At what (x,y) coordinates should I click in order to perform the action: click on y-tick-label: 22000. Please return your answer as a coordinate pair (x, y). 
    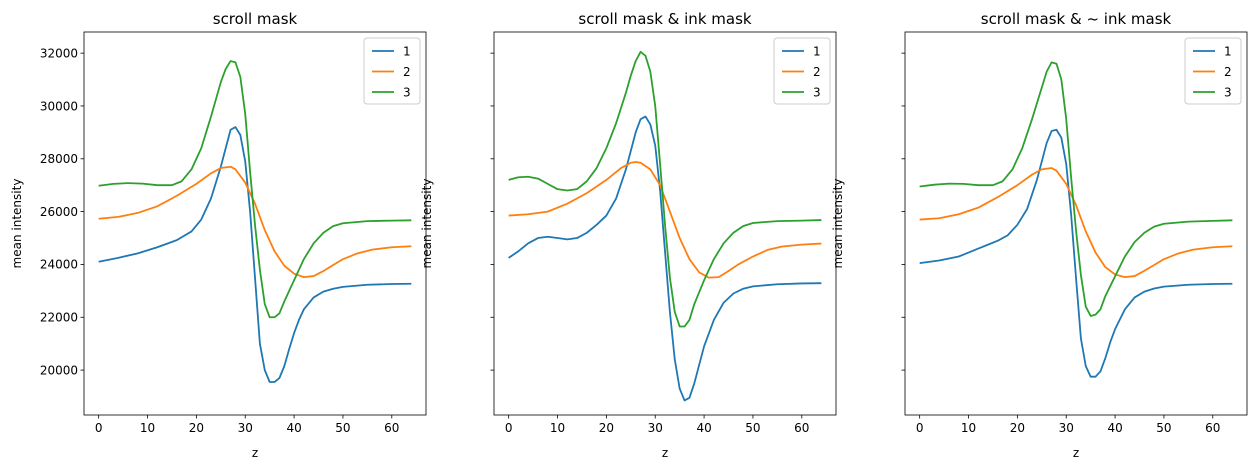
    Looking at the image, I should click on (59, 318).